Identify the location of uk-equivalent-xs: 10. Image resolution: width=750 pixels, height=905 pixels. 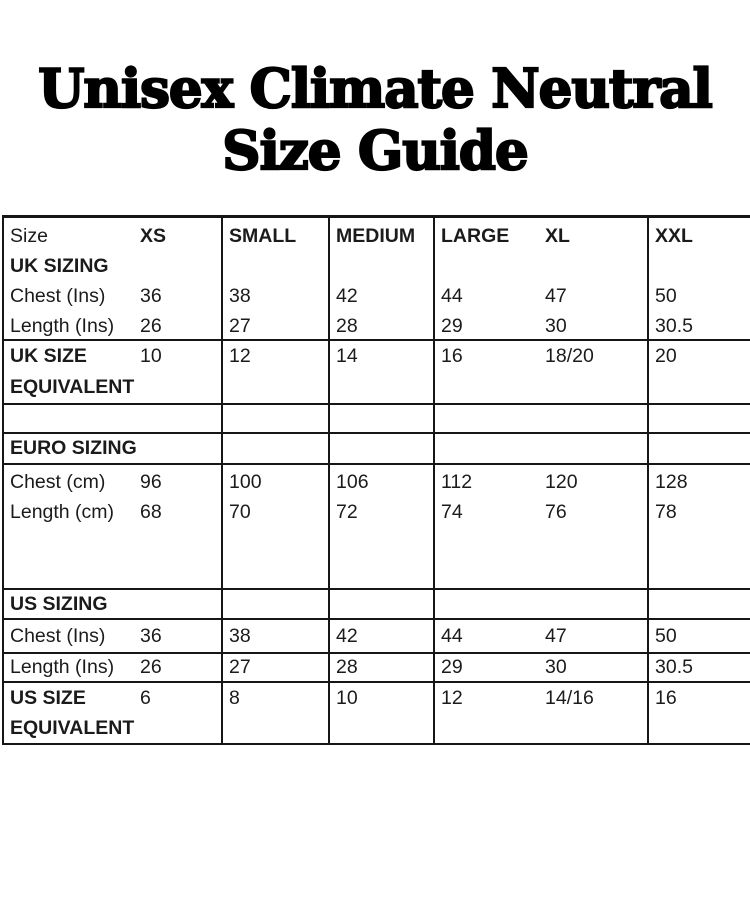
(151, 356).